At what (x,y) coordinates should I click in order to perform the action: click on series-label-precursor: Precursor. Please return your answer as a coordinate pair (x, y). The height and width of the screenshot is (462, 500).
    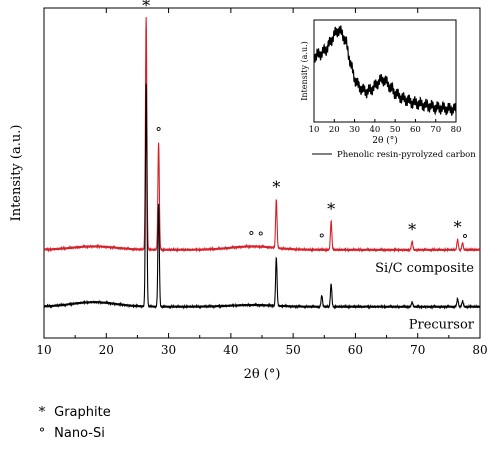
    Looking at the image, I should click on (442, 325).